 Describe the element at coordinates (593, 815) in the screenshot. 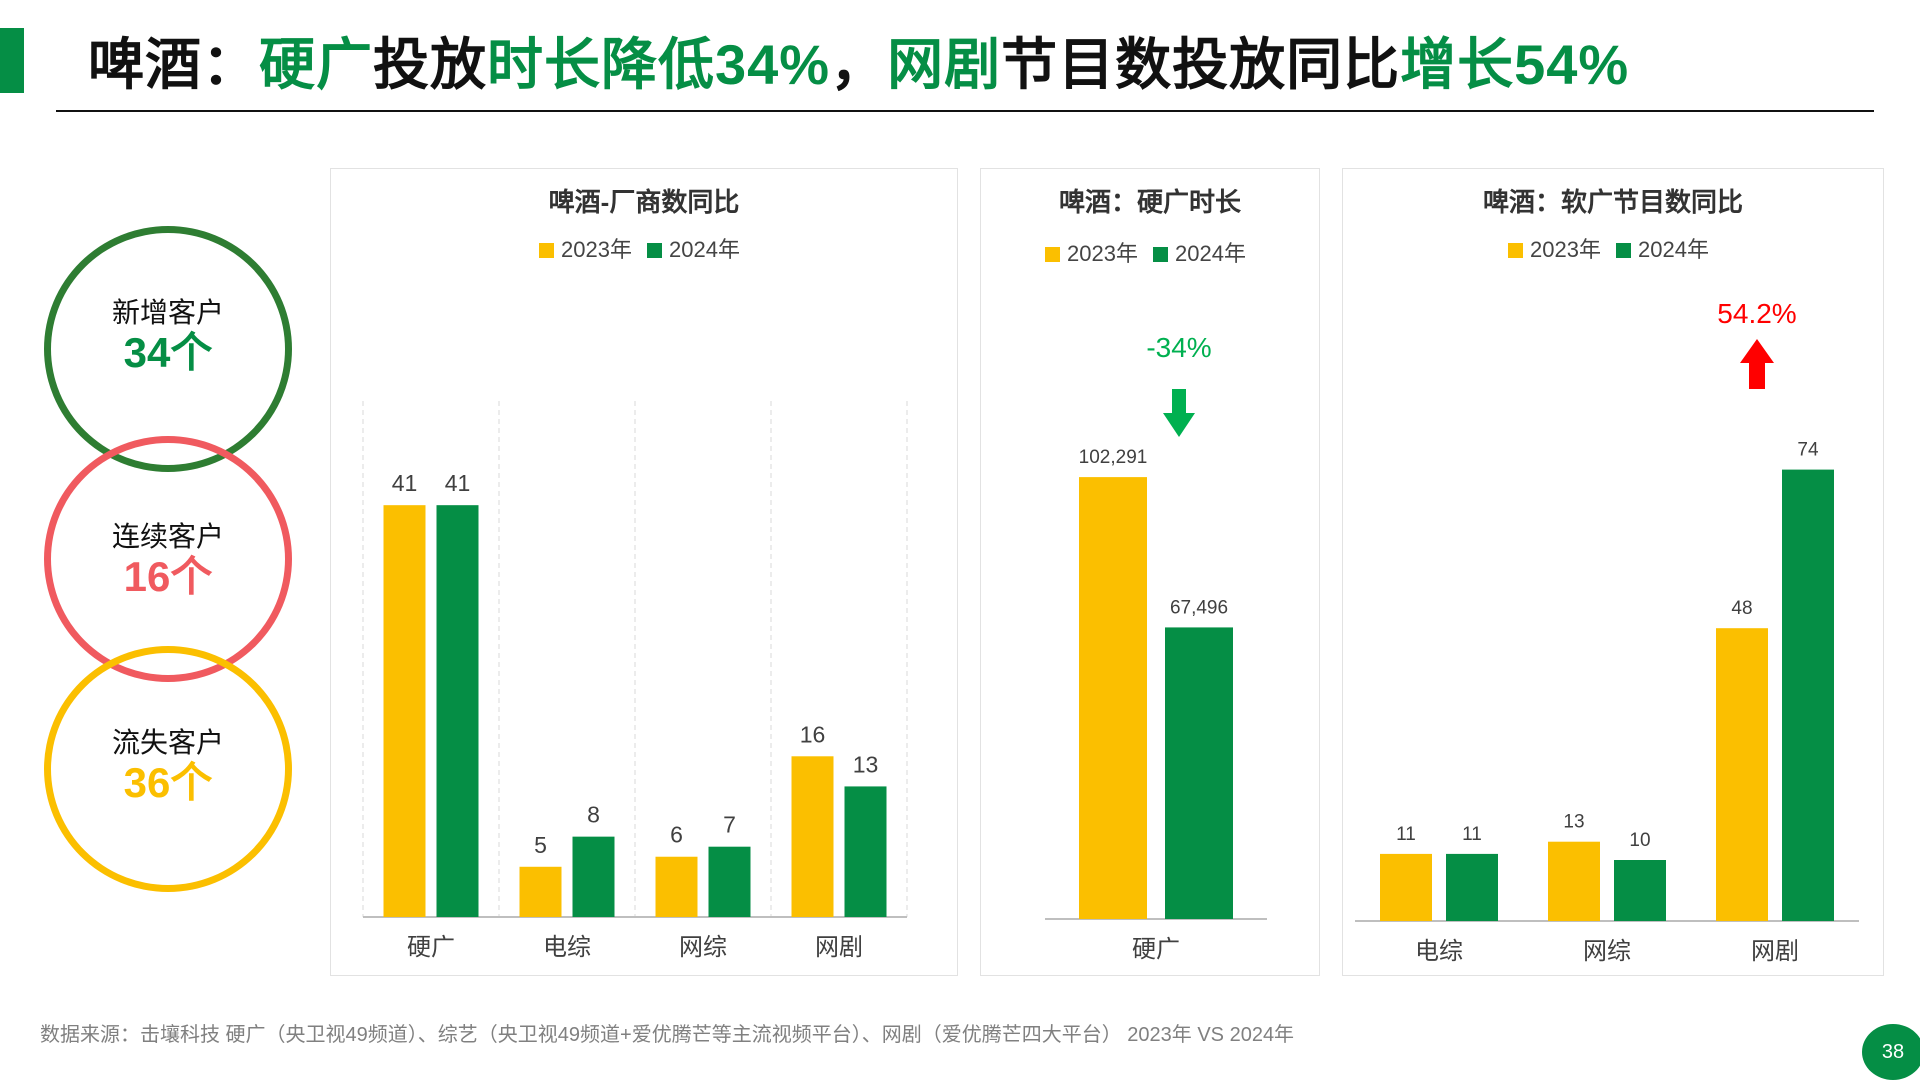

I see `bar-label-1-1: 8` at that location.